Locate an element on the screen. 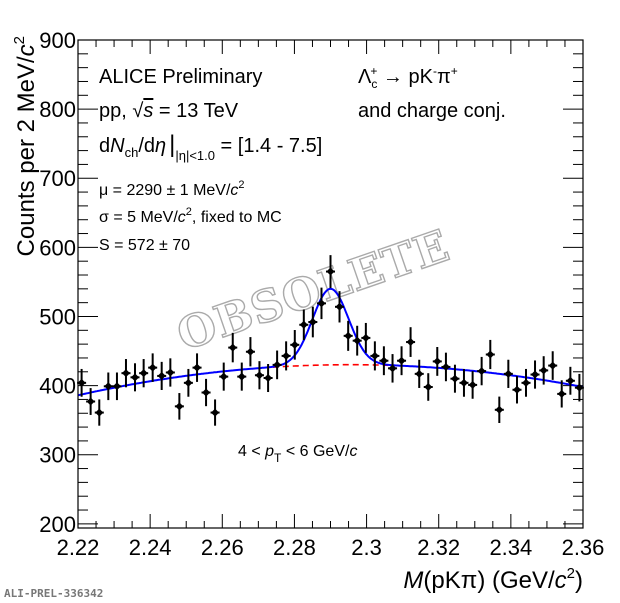 This screenshot has width=620, height=603. pt-range-label: 4 < pT < 6 GeV/c is located at coordinates (297, 454).